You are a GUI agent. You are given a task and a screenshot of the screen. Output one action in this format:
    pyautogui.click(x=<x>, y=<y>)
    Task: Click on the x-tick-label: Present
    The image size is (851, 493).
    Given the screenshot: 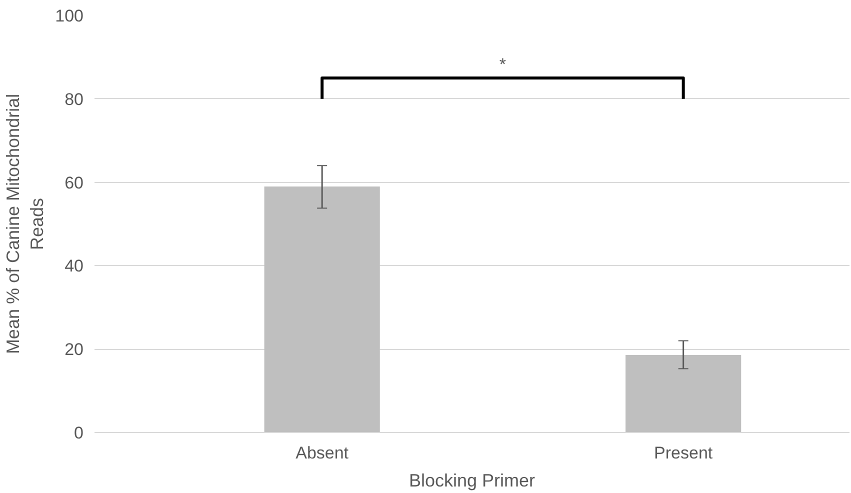 What is the action you would take?
    pyautogui.click(x=683, y=453)
    